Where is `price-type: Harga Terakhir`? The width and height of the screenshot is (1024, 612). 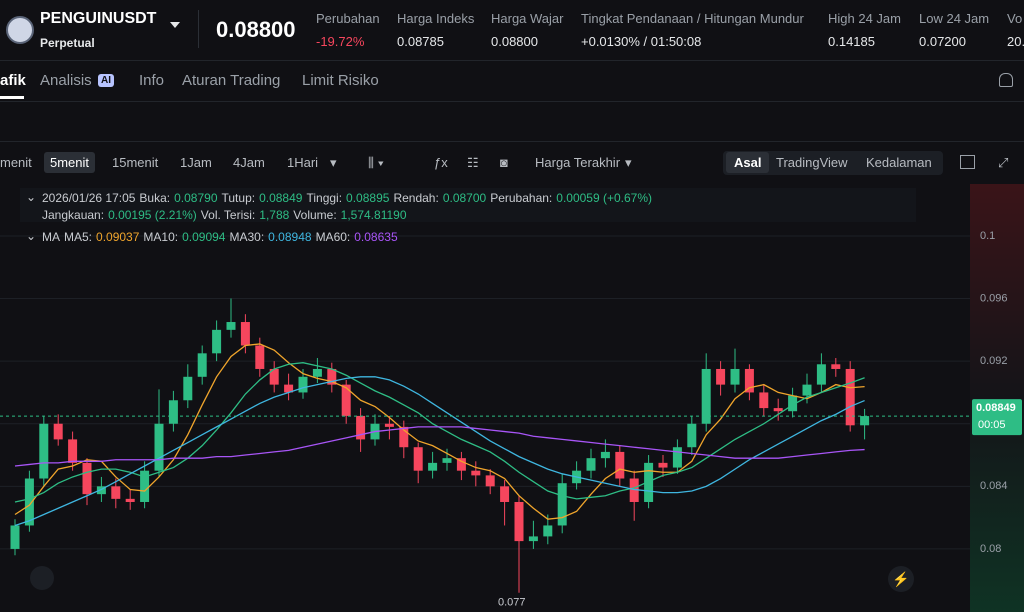
price-type: Harga Terakhir is located at coordinates (578, 162).